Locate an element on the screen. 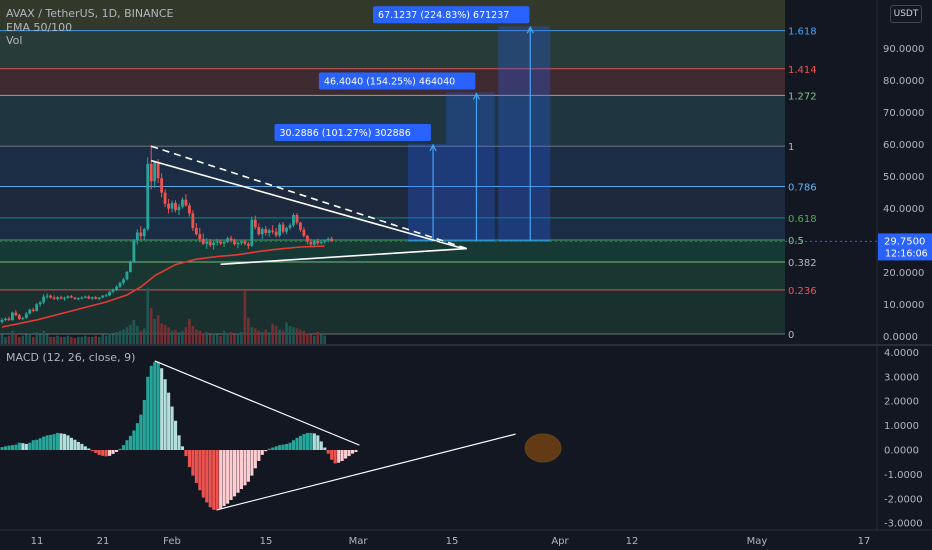 This screenshot has width=932, height=550. projection-box is located at coordinates (524, 133).